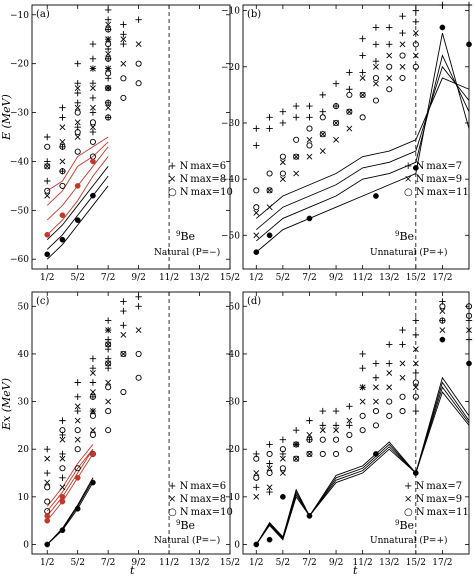 This screenshot has width=474, height=577. What do you see at coordinates (309, 563) in the screenshot?
I see `x-tick-label: 7/2` at bounding box center [309, 563].